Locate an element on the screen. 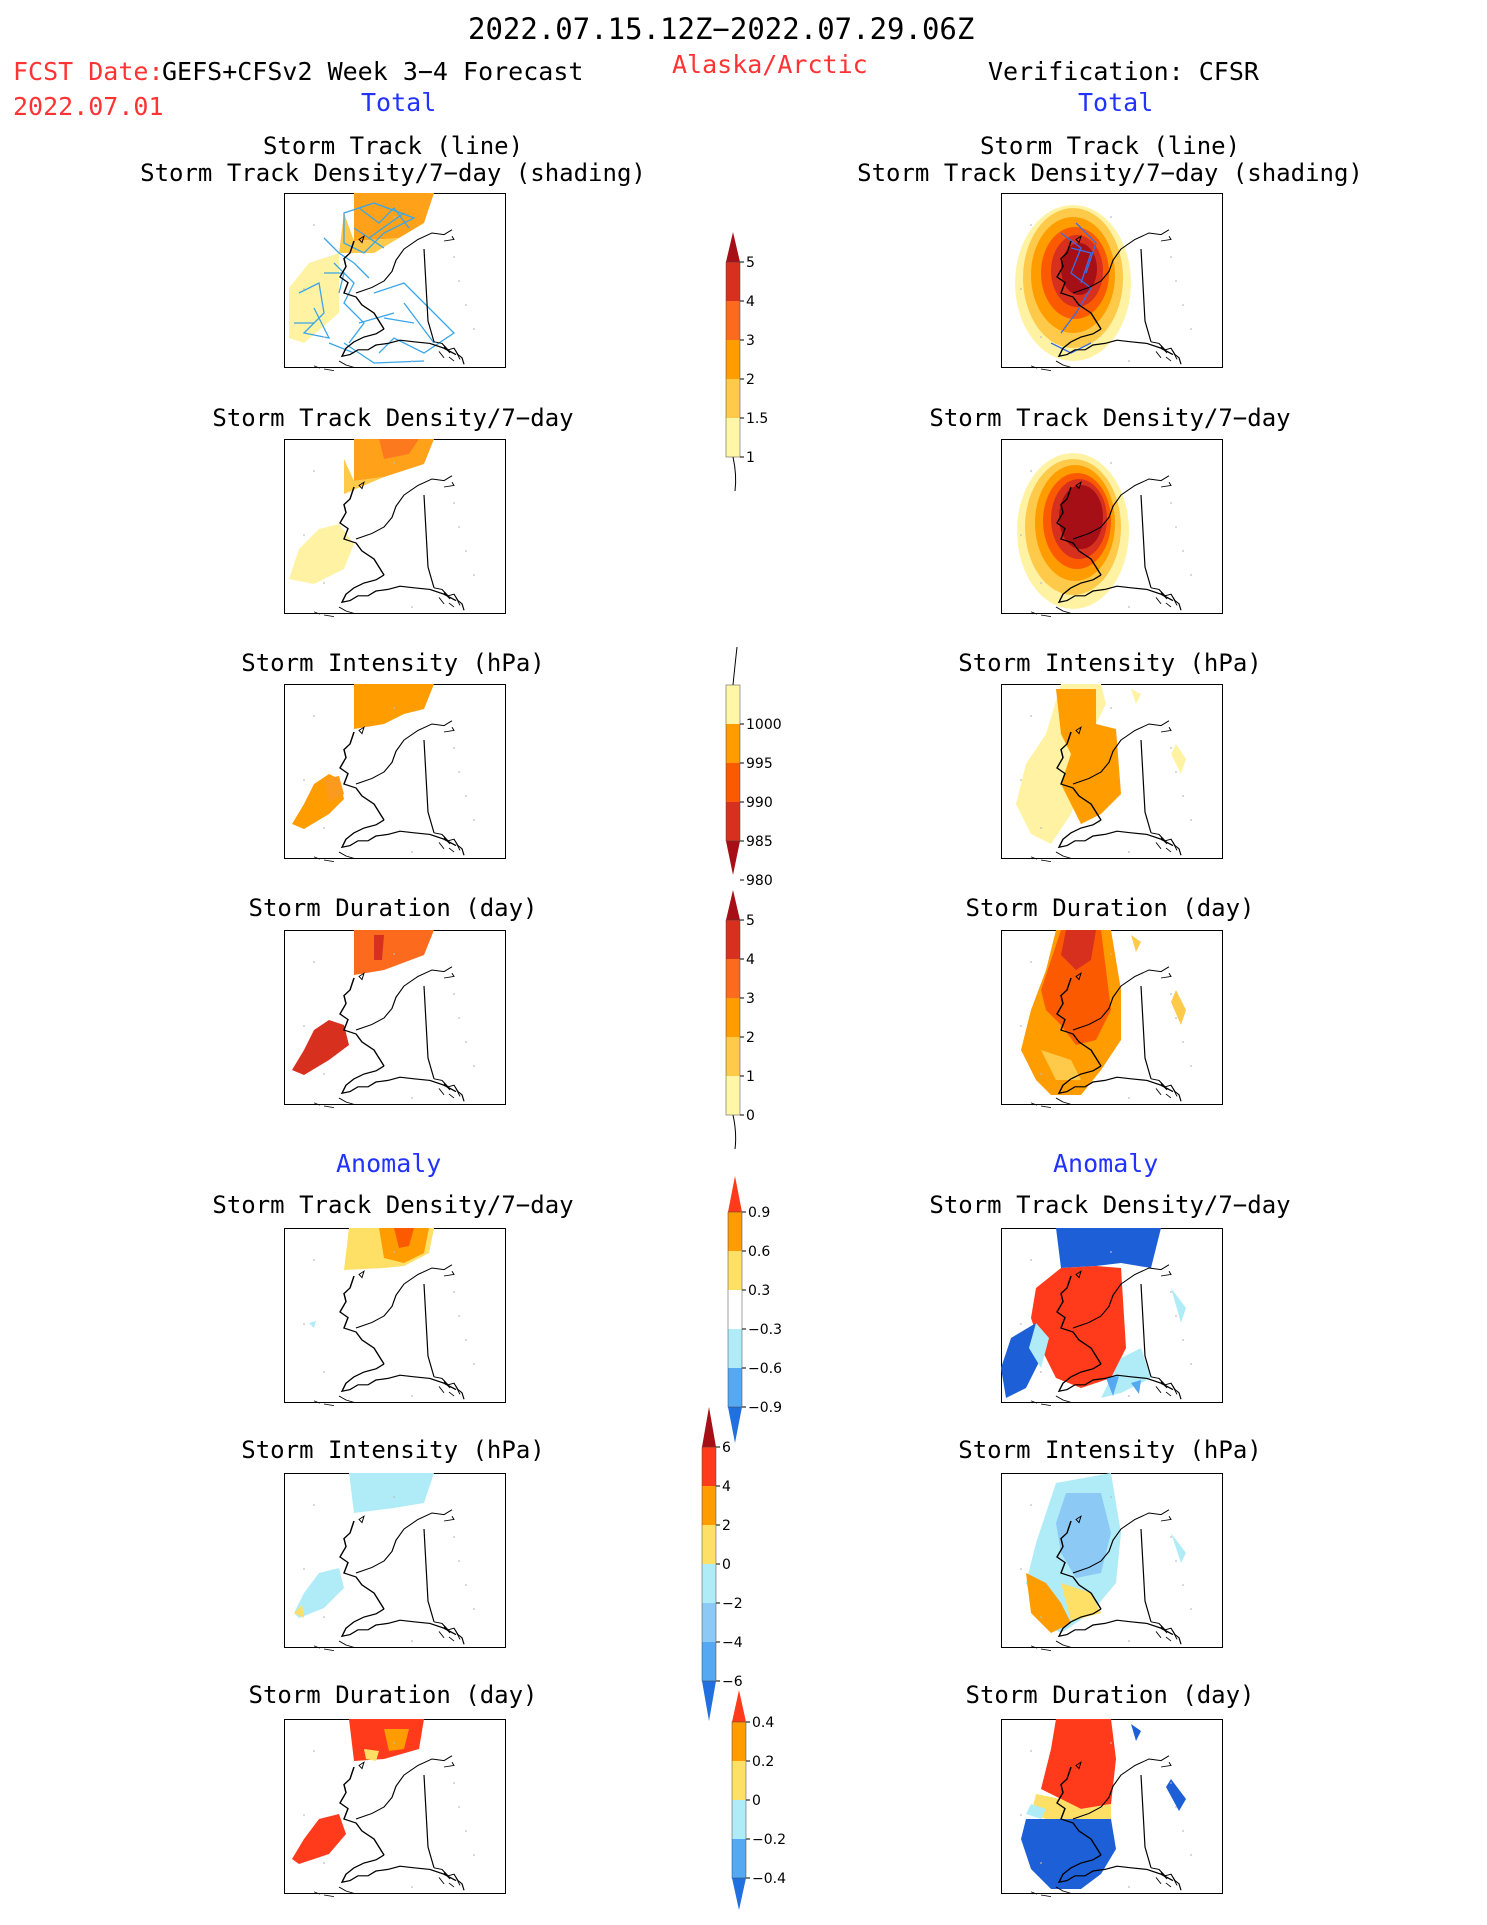 The height and width of the screenshot is (1925, 1487). colorbar-tick-label: 0.4 is located at coordinates (763, 1723).